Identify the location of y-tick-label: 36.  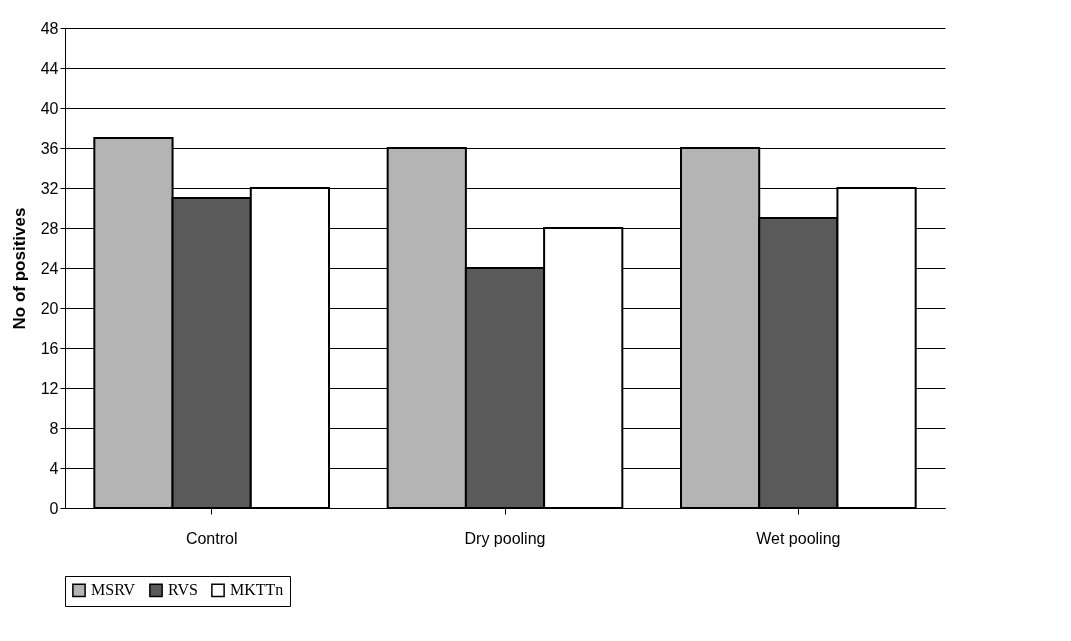
(49, 148).